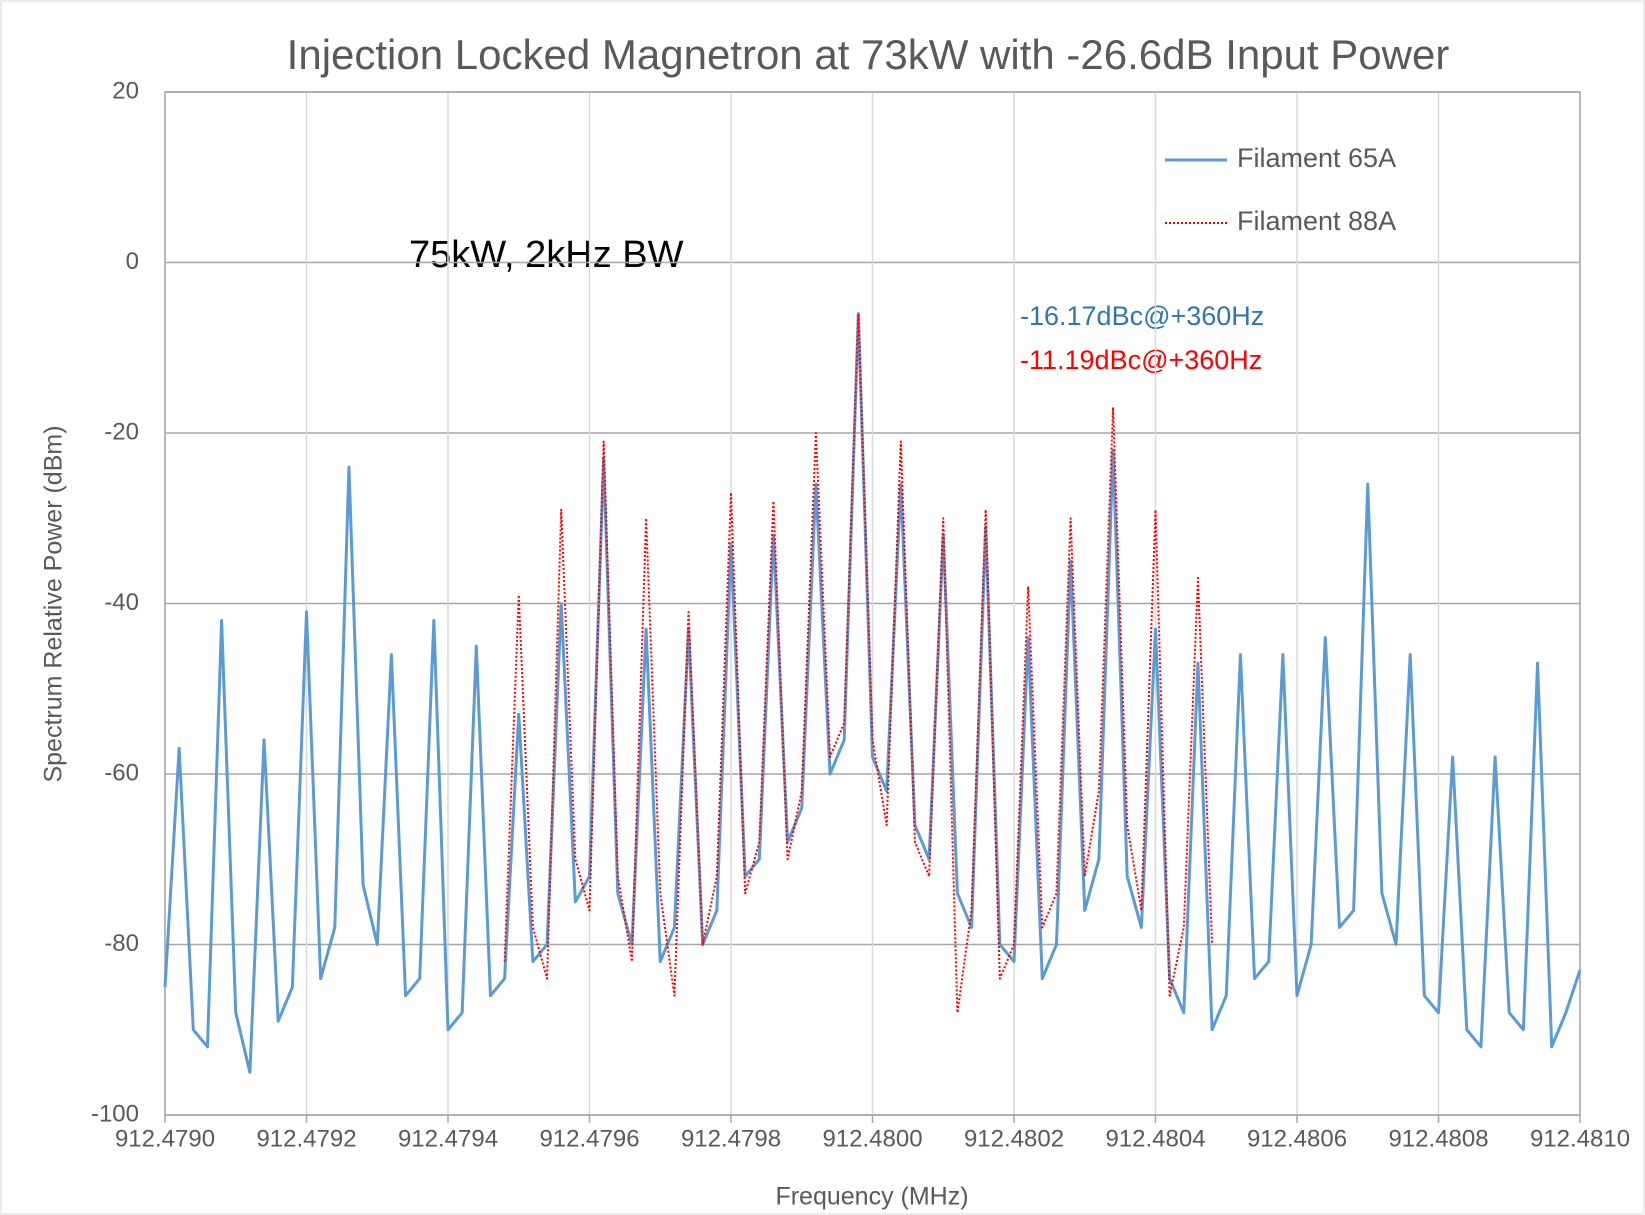 The height and width of the screenshot is (1215, 1645). Describe the element at coordinates (115, 1113) in the screenshot. I see `y-tick-label: -100` at that location.